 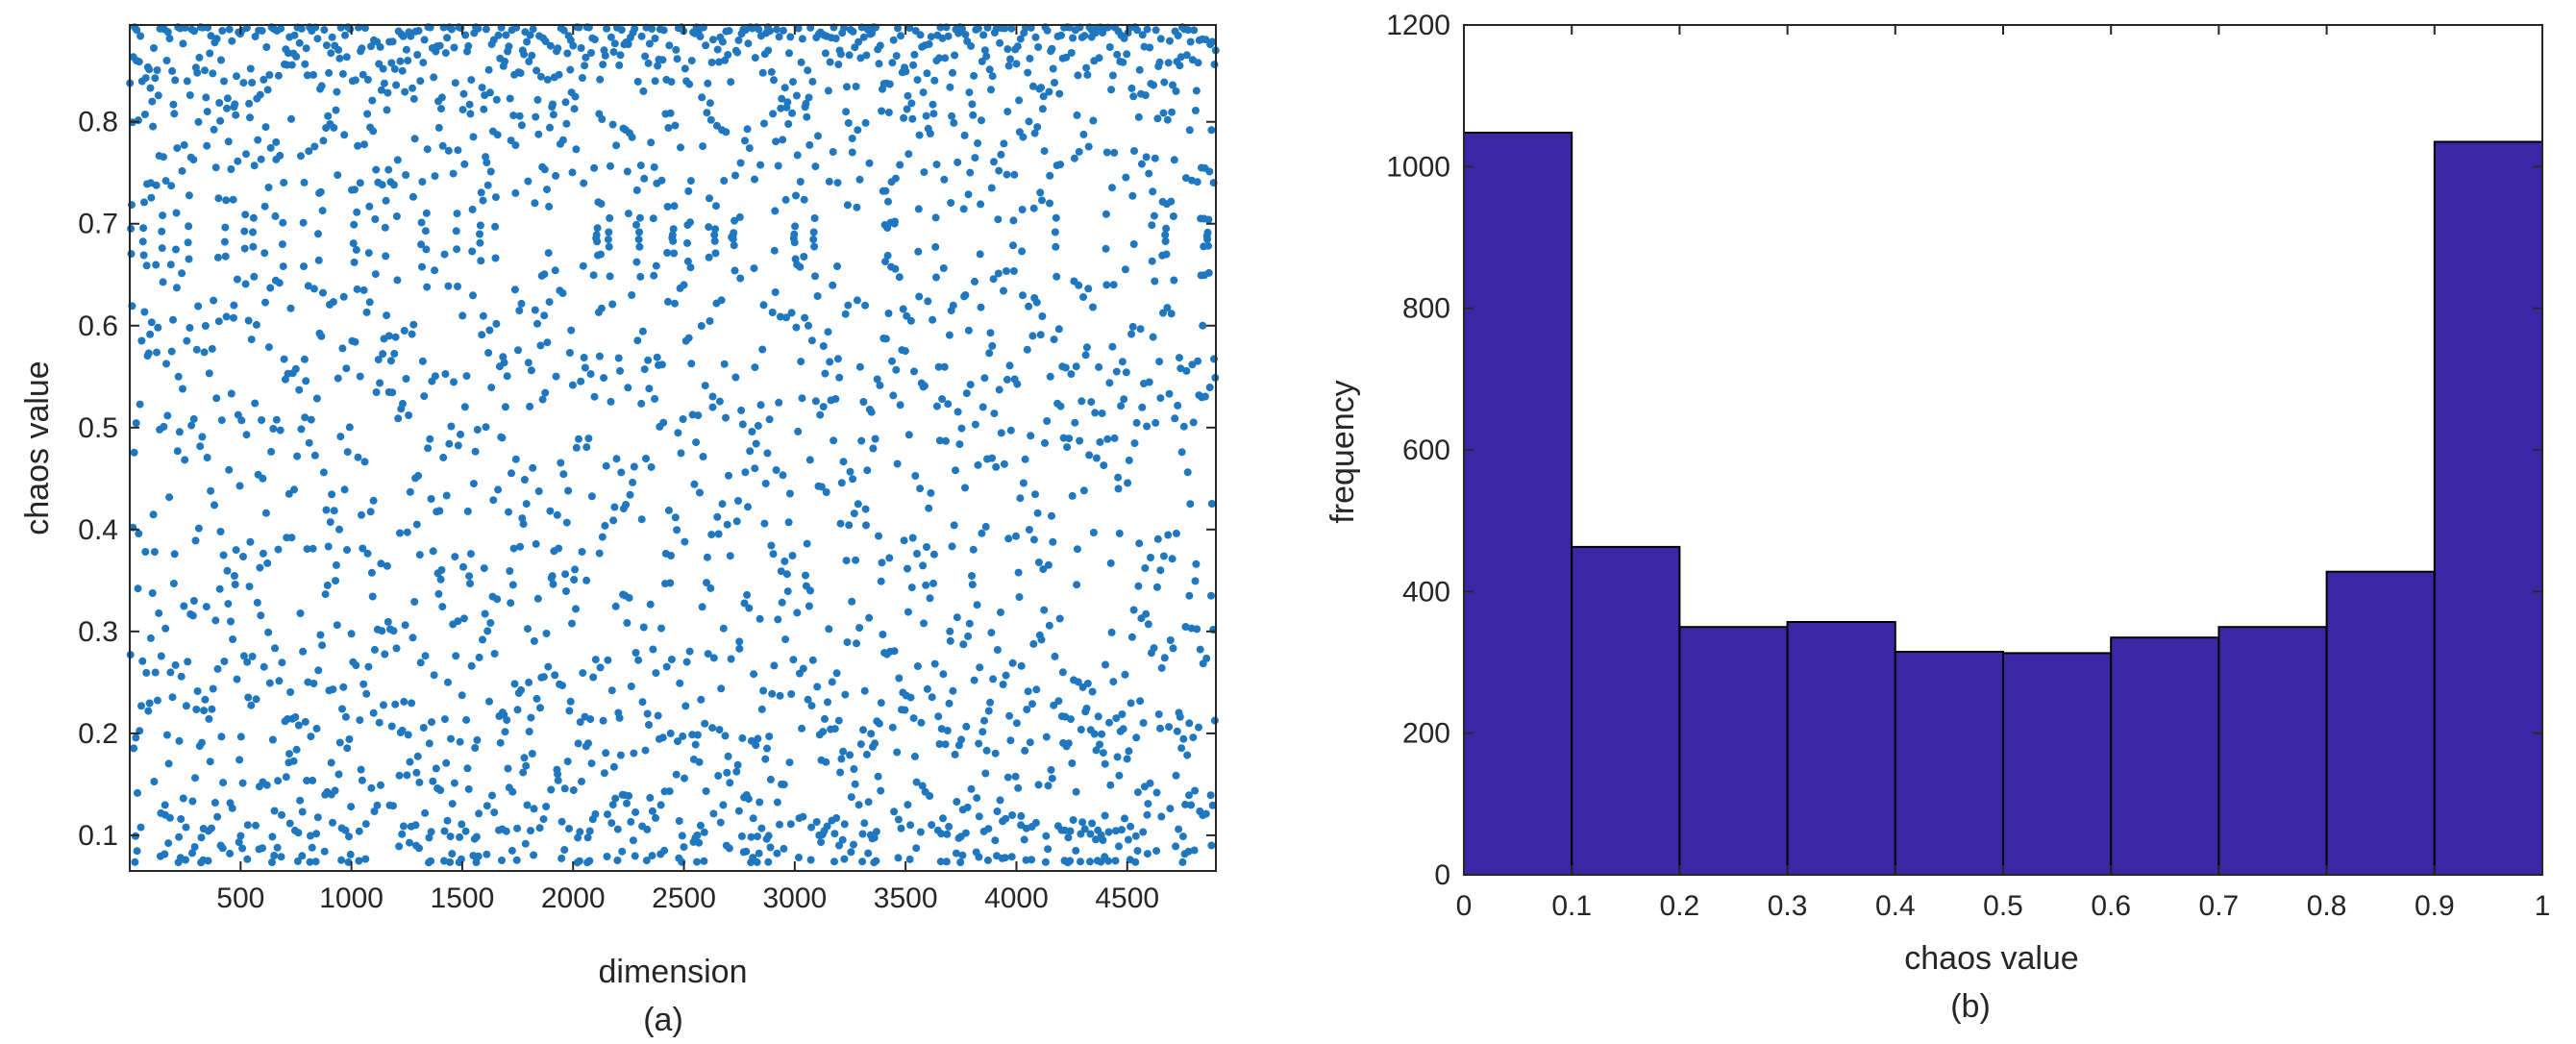 What do you see at coordinates (98, 326) in the screenshot?
I see `scatter-y-tick-label: 0.6` at bounding box center [98, 326].